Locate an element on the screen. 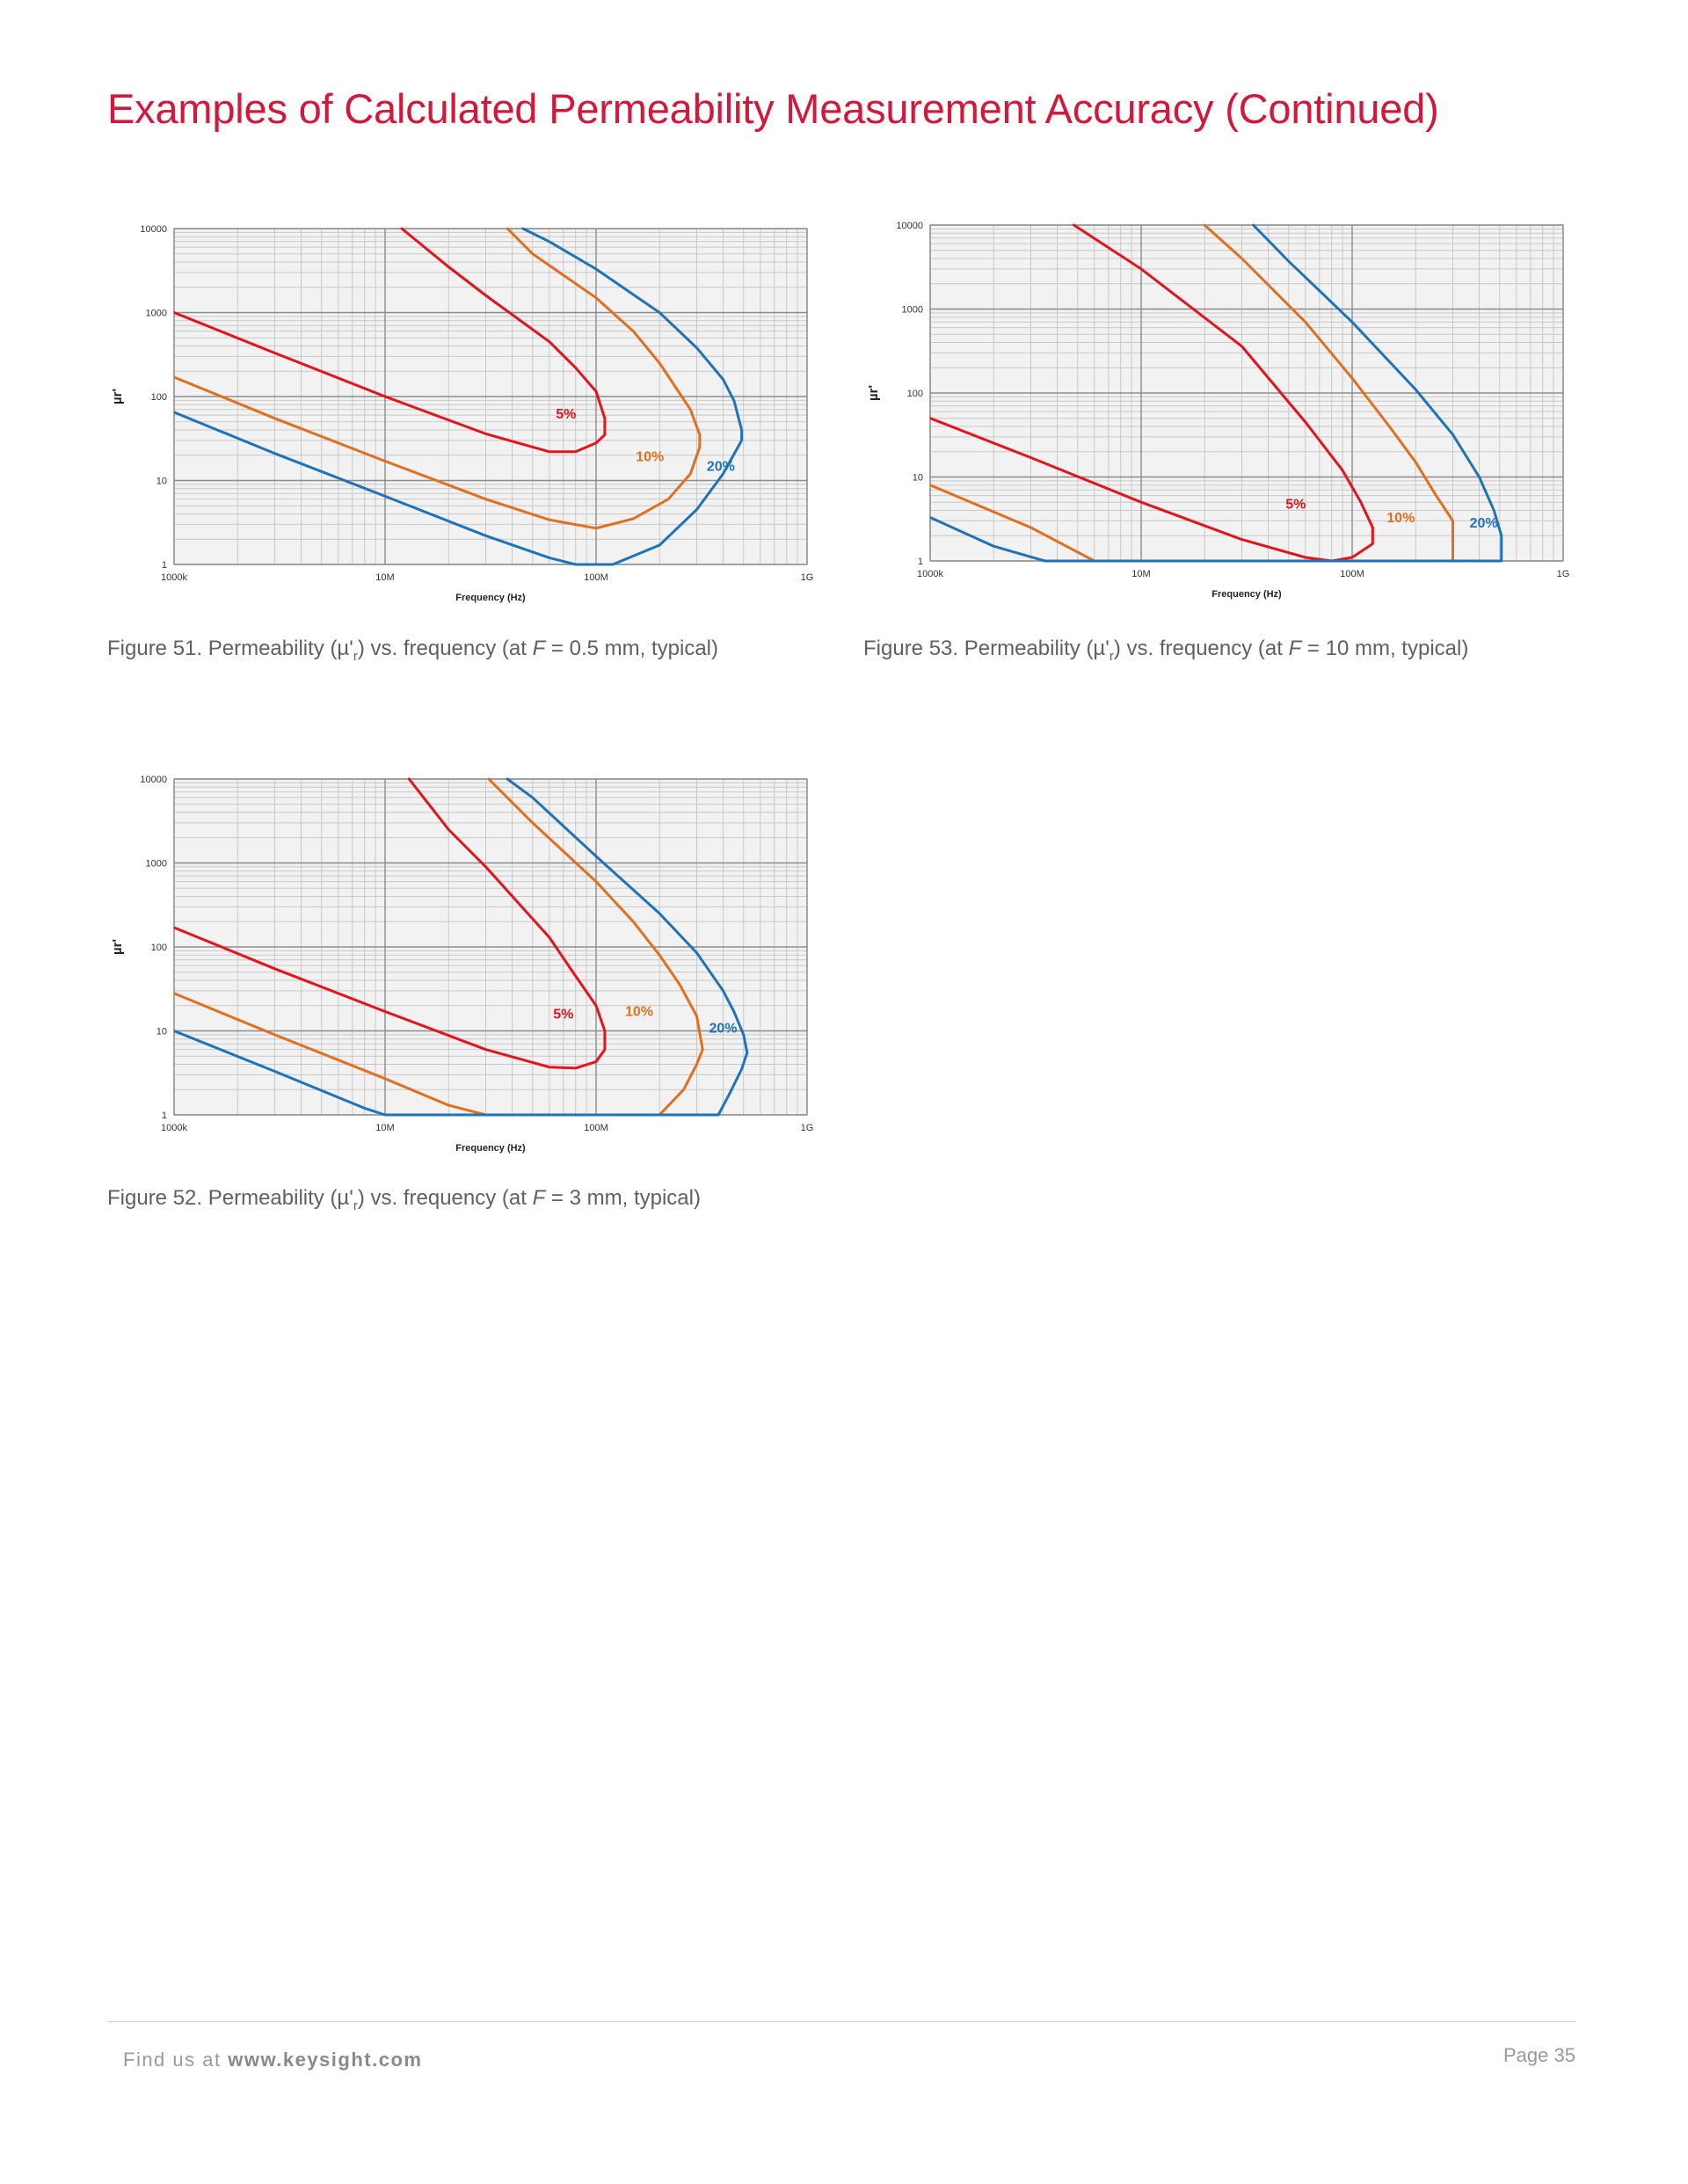  plot-border is located at coordinates (490, 396).